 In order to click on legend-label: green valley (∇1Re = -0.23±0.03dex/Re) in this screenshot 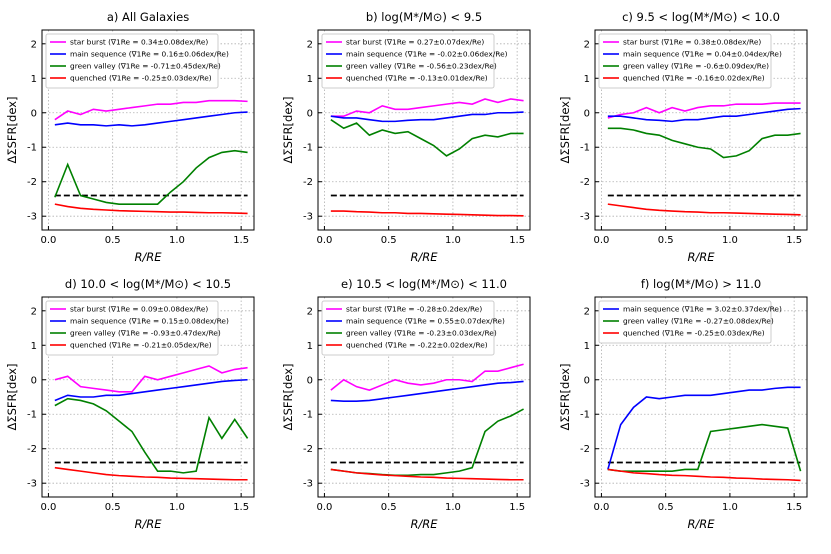, I will do `click(421, 333)`.